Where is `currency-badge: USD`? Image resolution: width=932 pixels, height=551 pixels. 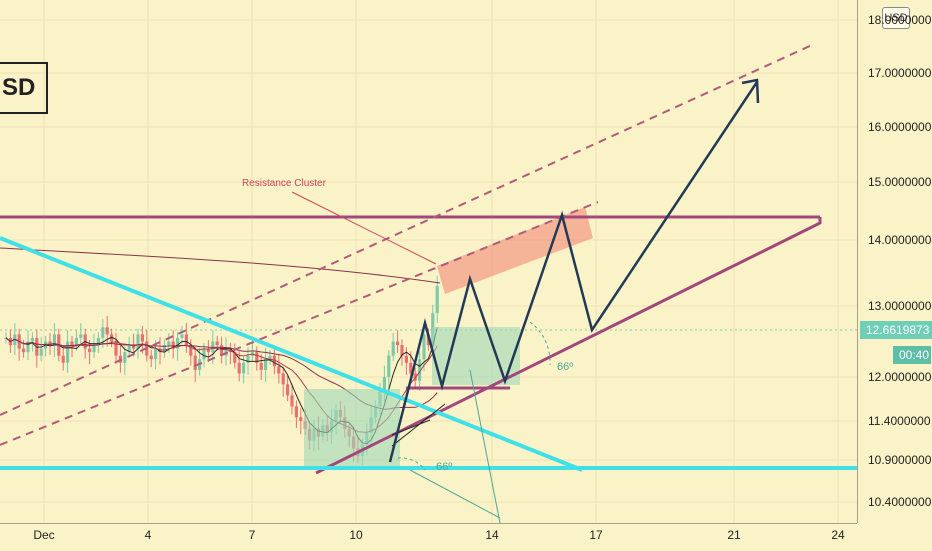
currency-badge: USD is located at coordinates (896, 18).